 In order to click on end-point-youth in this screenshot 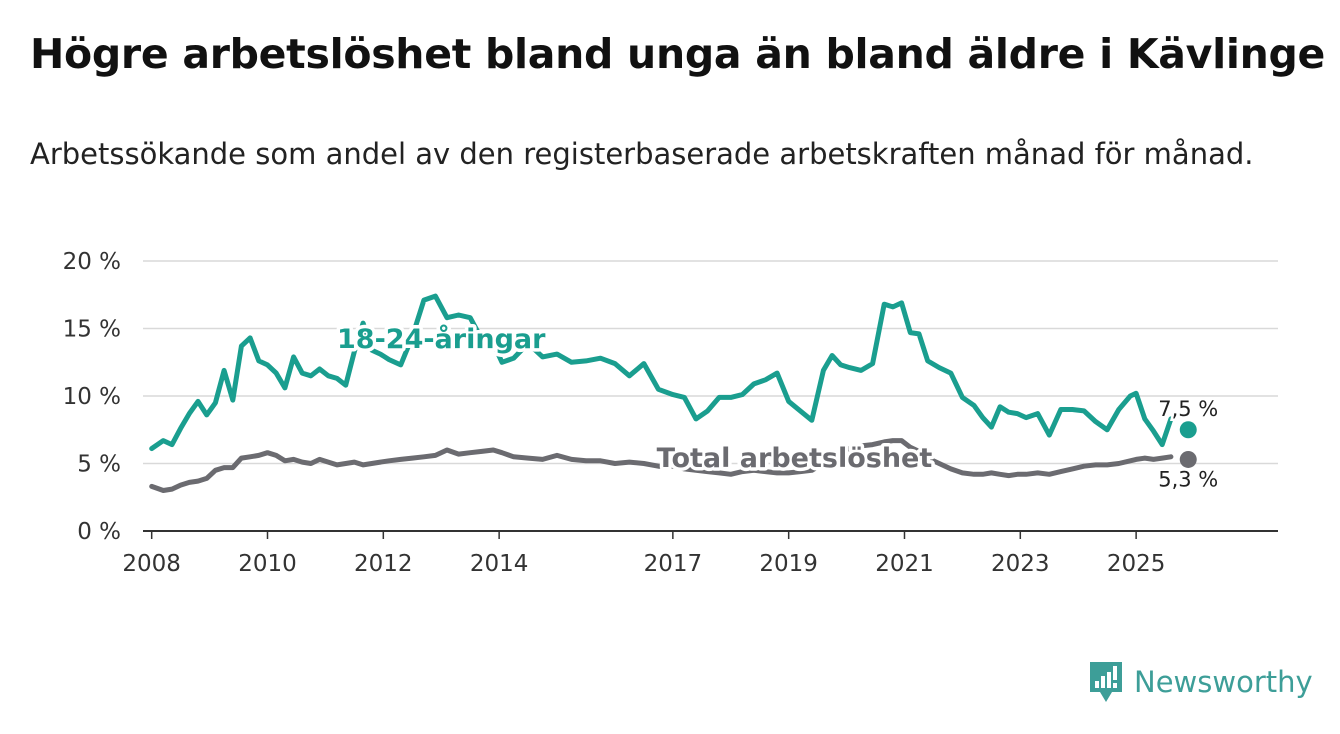, I will do `click(1188, 430)`.